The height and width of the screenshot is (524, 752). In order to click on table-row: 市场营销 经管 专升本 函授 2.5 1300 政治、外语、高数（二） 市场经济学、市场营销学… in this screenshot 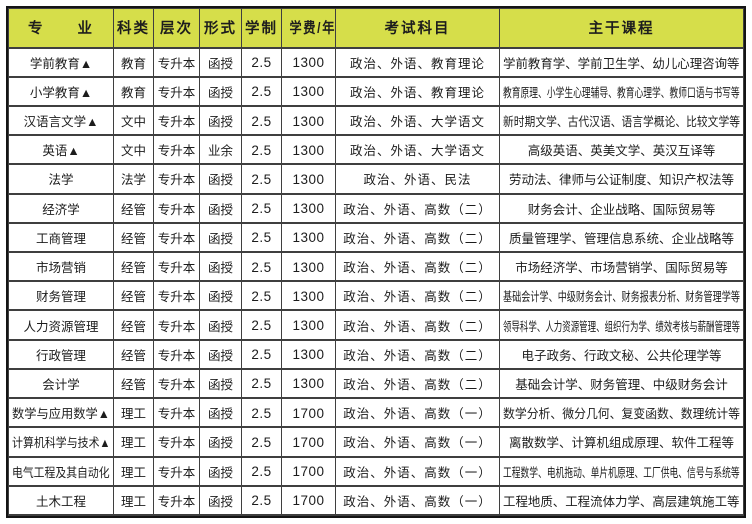, I will do `click(376, 267)`.